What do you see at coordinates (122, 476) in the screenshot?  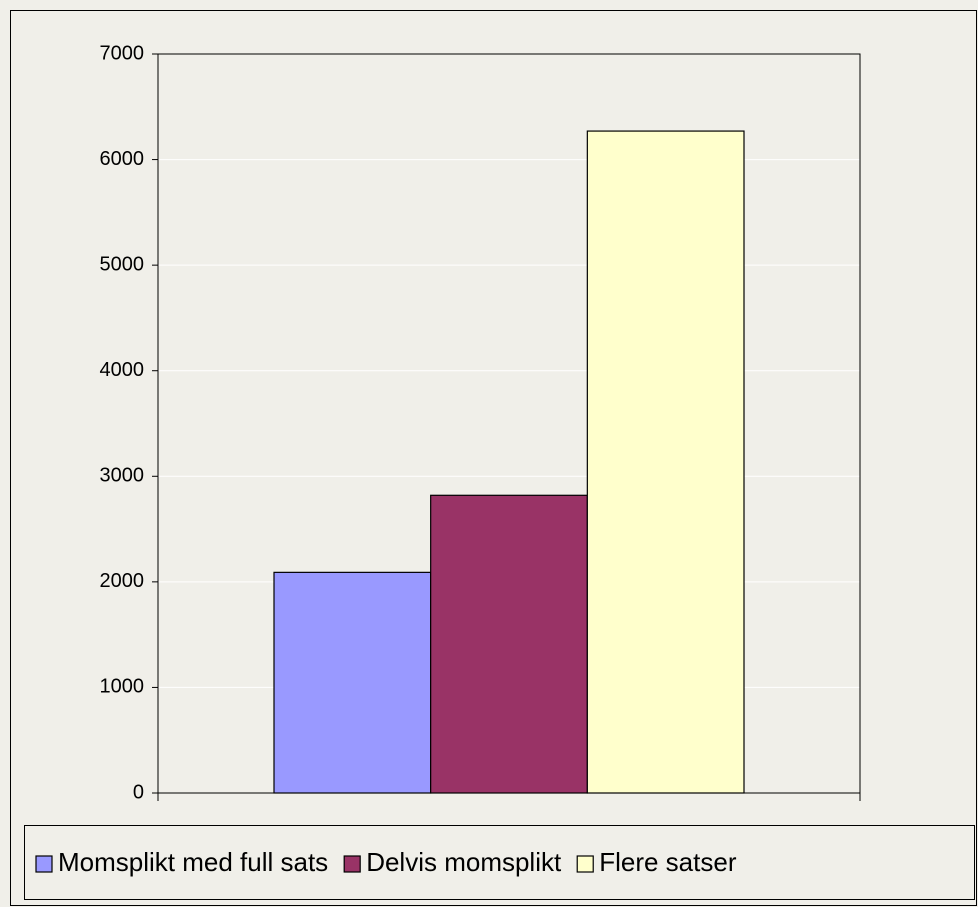 I see `y-tick-label: 3000` at bounding box center [122, 476].